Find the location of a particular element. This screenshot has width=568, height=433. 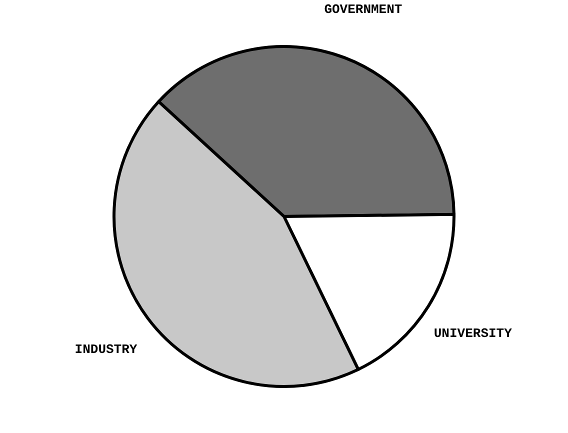

slice-label: UNIVERSITY is located at coordinates (473, 334).